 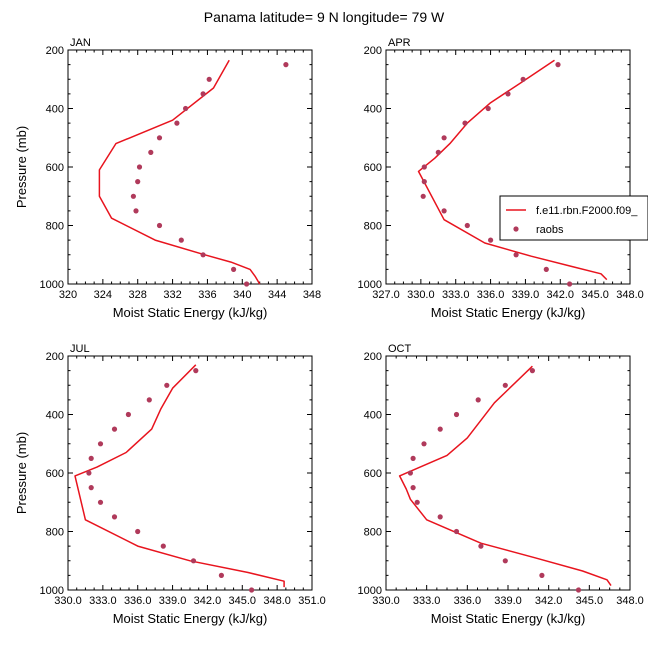 What do you see at coordinates (587, 211) in the screenshot?
I see `legend-model-label: f.e11.rbn.F2000.f09_` at bounding box center [587, 211].